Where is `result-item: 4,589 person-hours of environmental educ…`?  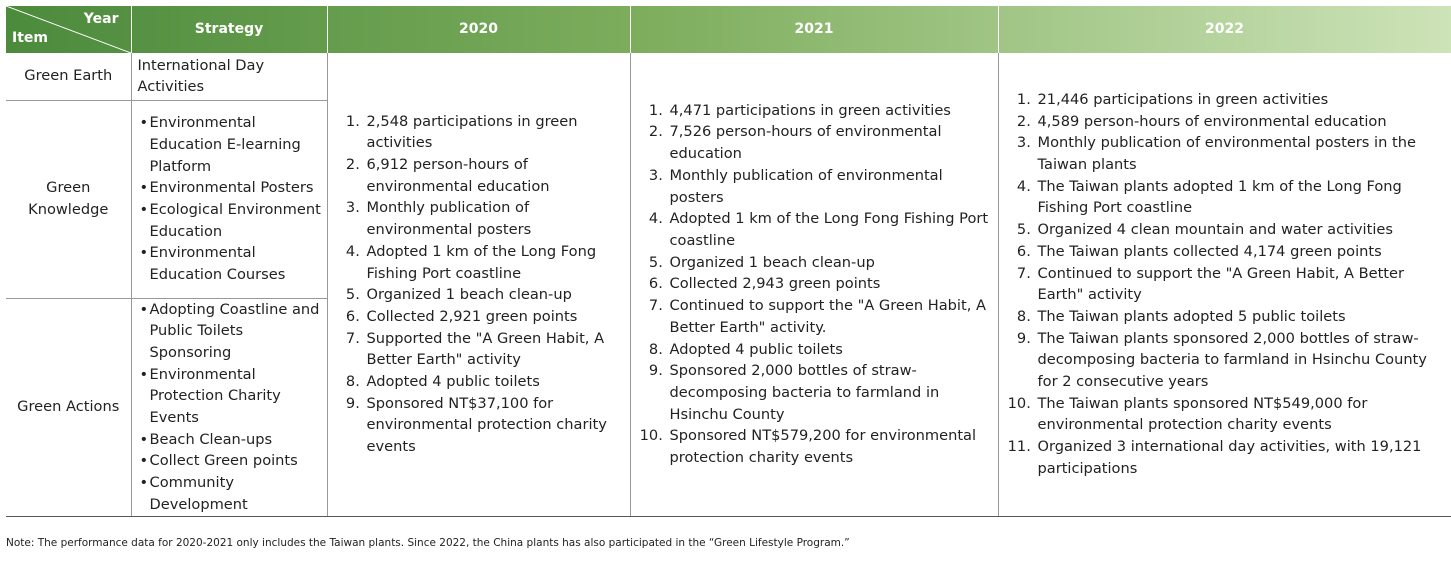 result-item: 4,589 person-hours of environmental educ… is located at coordinates (1242, 122).